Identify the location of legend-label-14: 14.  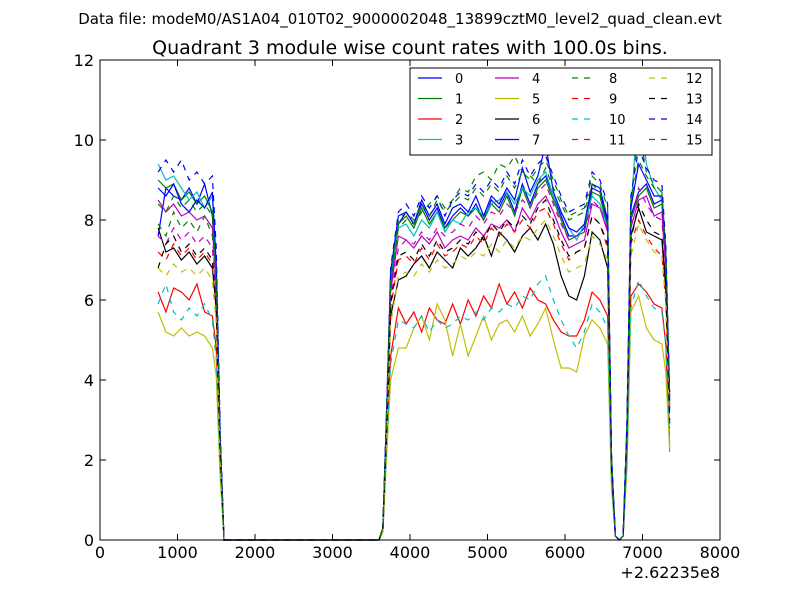
(694, 120).